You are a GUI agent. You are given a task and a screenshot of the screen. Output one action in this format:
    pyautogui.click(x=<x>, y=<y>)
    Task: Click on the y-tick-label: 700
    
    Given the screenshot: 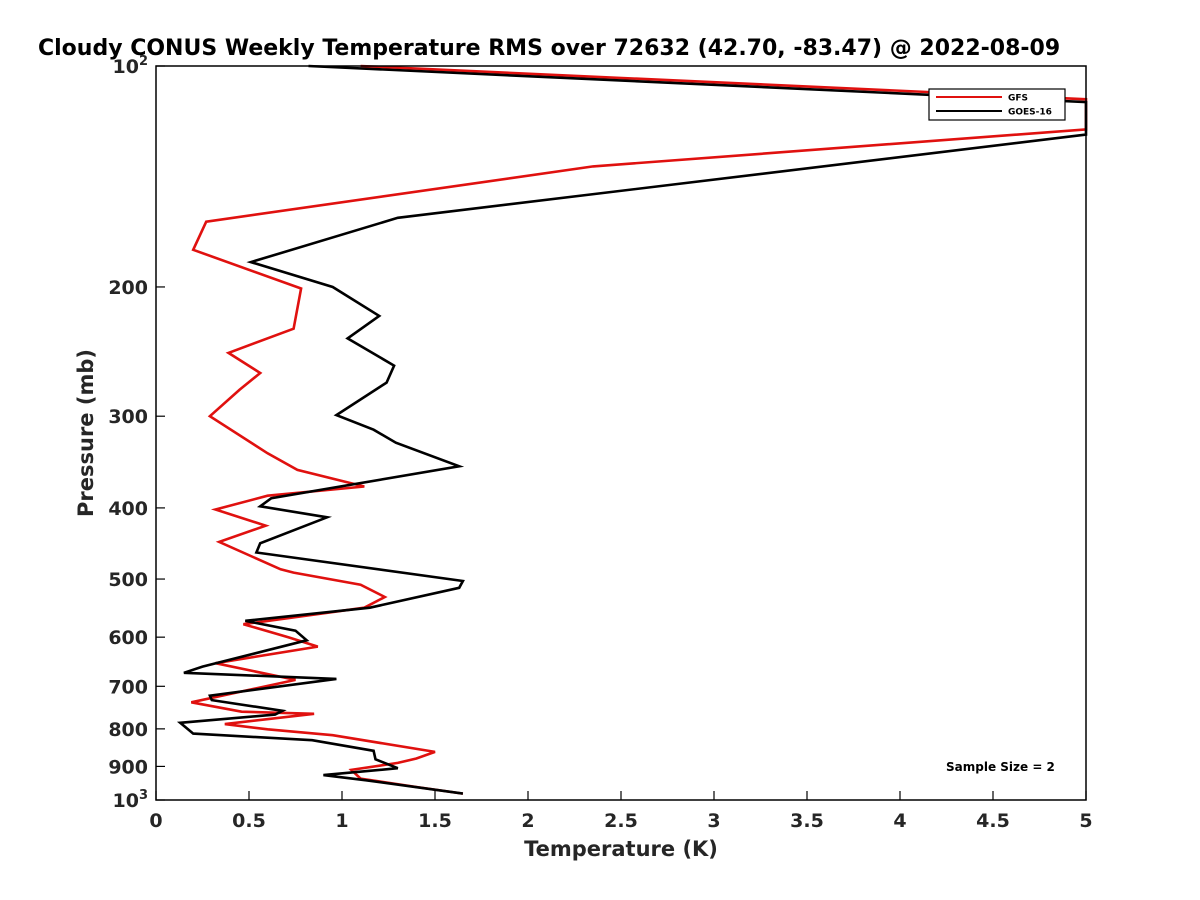 What is the action you would take?
    pyautogui.click(x=128, y=687)
    